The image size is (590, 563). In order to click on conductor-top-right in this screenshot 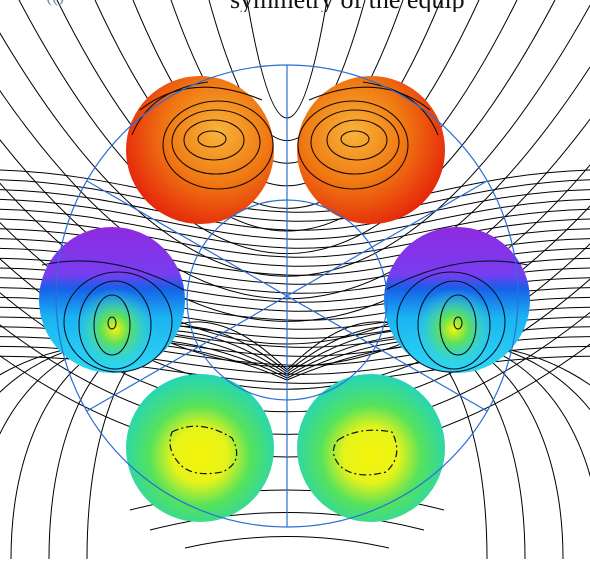, I will do `click(371, 150)`.